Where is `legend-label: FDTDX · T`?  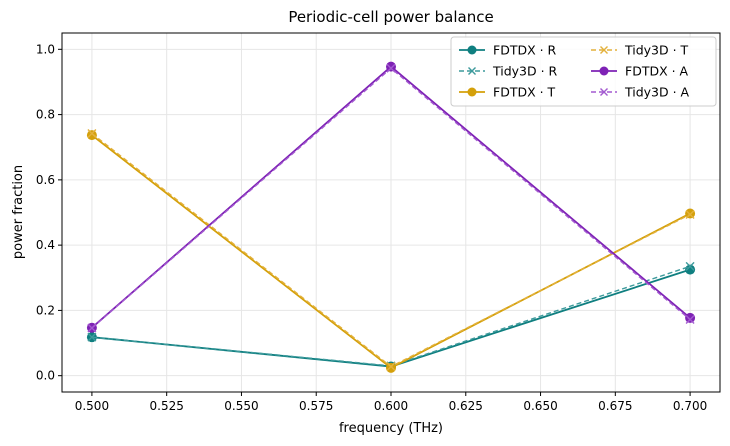 legend-label: FDTDX · T is located at coordinates (524, 92).